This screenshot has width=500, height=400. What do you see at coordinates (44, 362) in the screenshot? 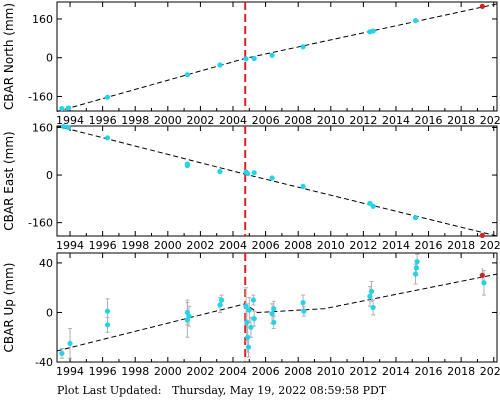
I see `y-tick-label: -40` at bounding box center [44, 362].